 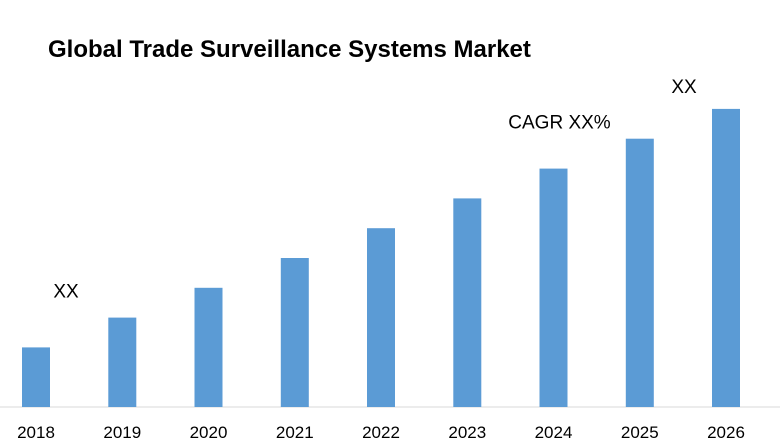 What do you see at coordinates (684, 87) in the screenshot?
I see `annotation-2: XX` at bounding box center [684, 87].